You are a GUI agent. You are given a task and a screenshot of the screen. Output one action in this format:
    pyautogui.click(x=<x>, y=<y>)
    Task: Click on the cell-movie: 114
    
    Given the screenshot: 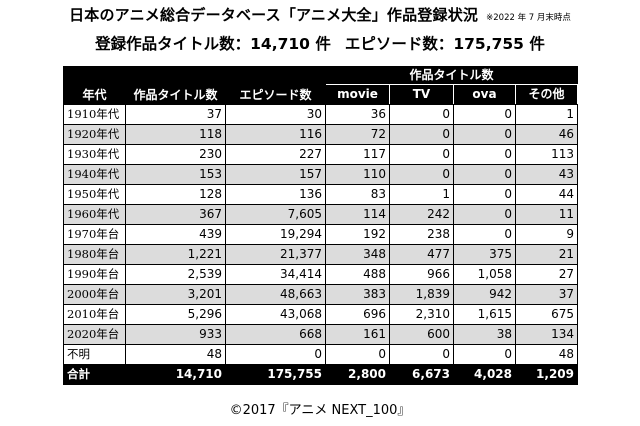 What is the action you would take?
    pyautogui.click(x=357, y=214)
    